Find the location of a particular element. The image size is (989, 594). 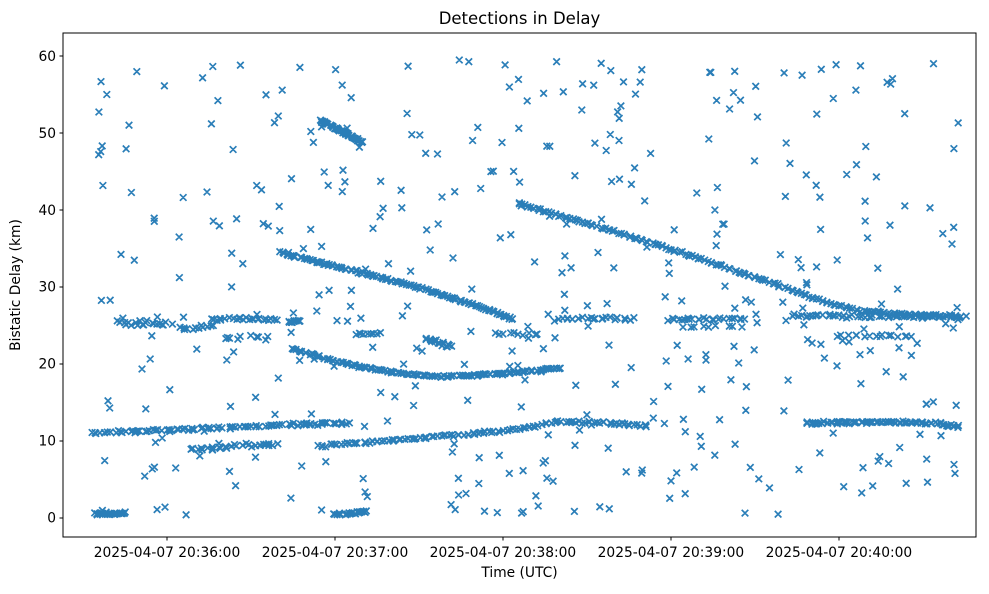

x-tick-label: 2025-04-07 20:39:00 is located at coordinates (671, 553).